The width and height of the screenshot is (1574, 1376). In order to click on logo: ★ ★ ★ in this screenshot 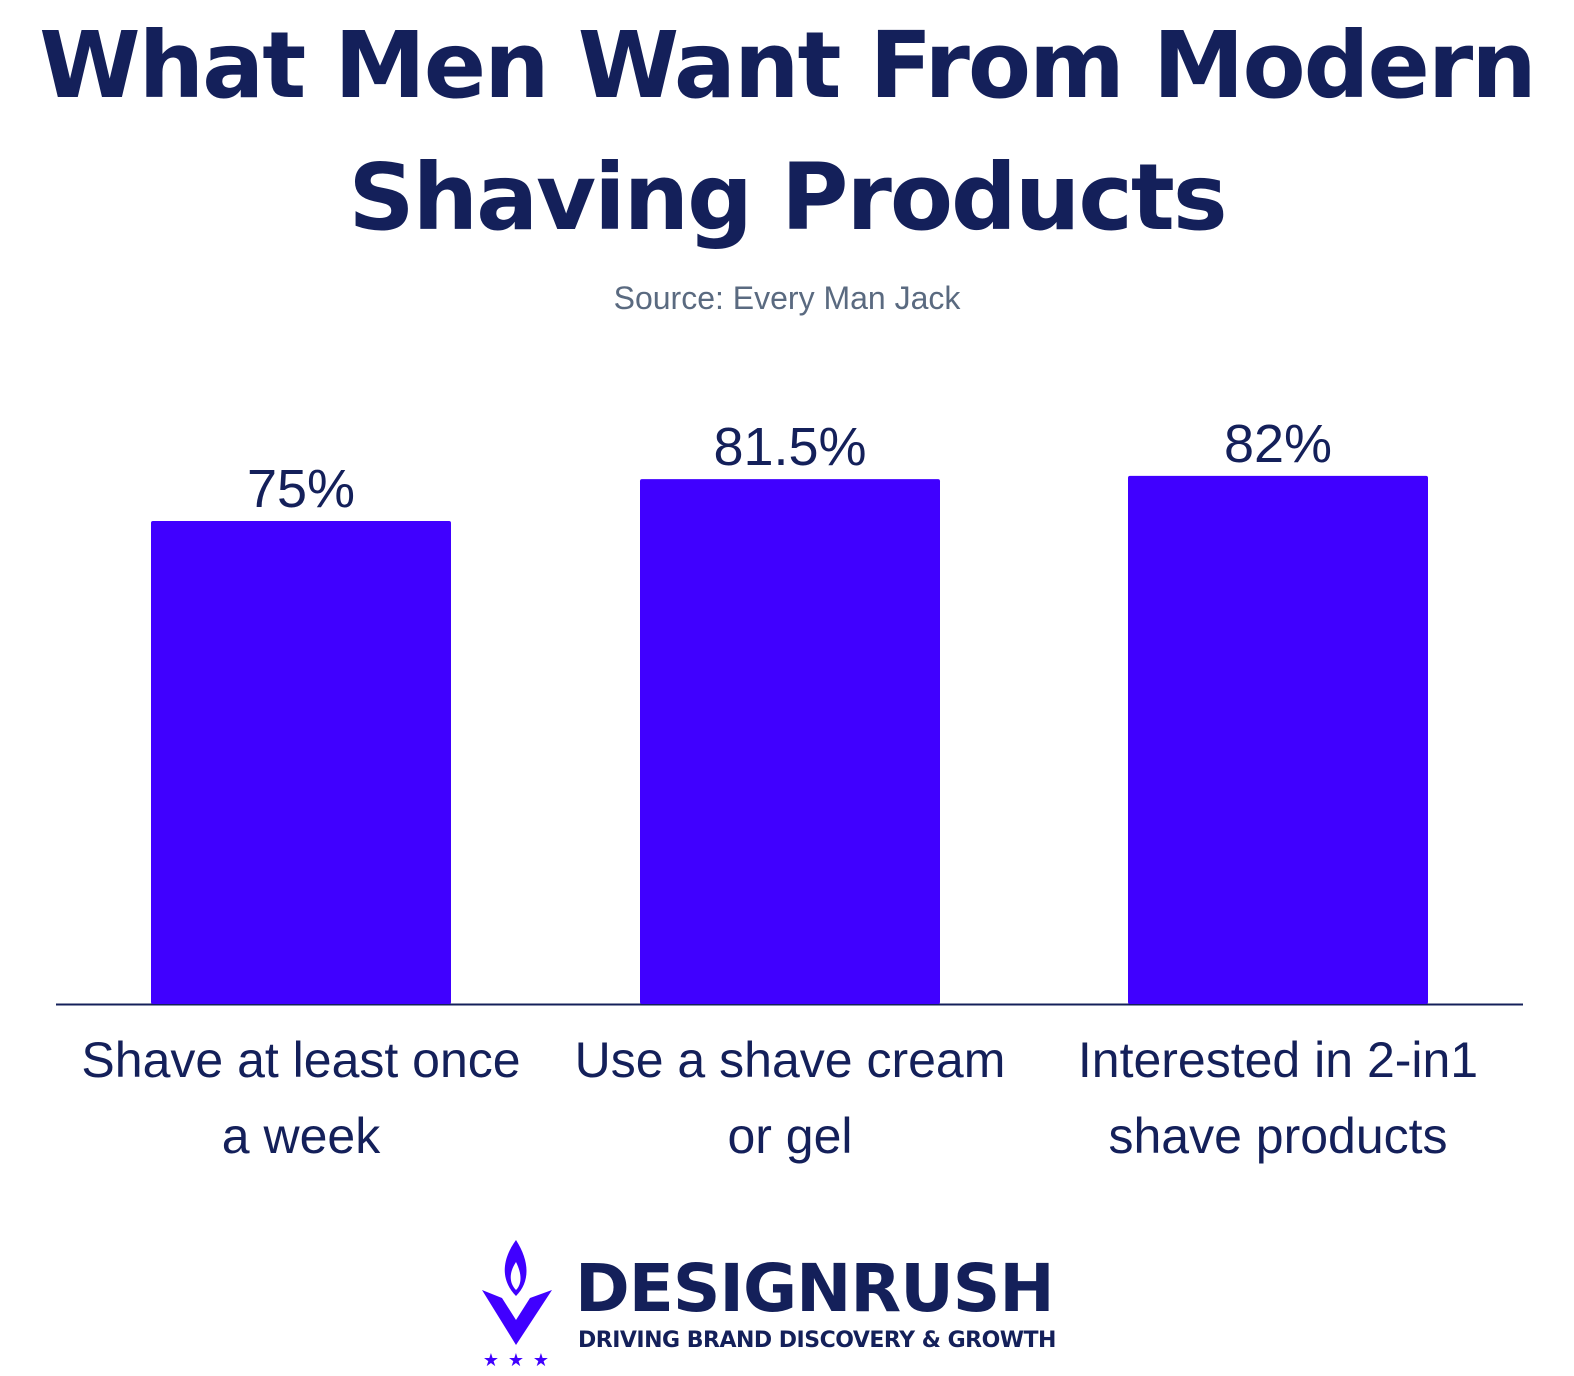, I will do `click(517, 1305)`.